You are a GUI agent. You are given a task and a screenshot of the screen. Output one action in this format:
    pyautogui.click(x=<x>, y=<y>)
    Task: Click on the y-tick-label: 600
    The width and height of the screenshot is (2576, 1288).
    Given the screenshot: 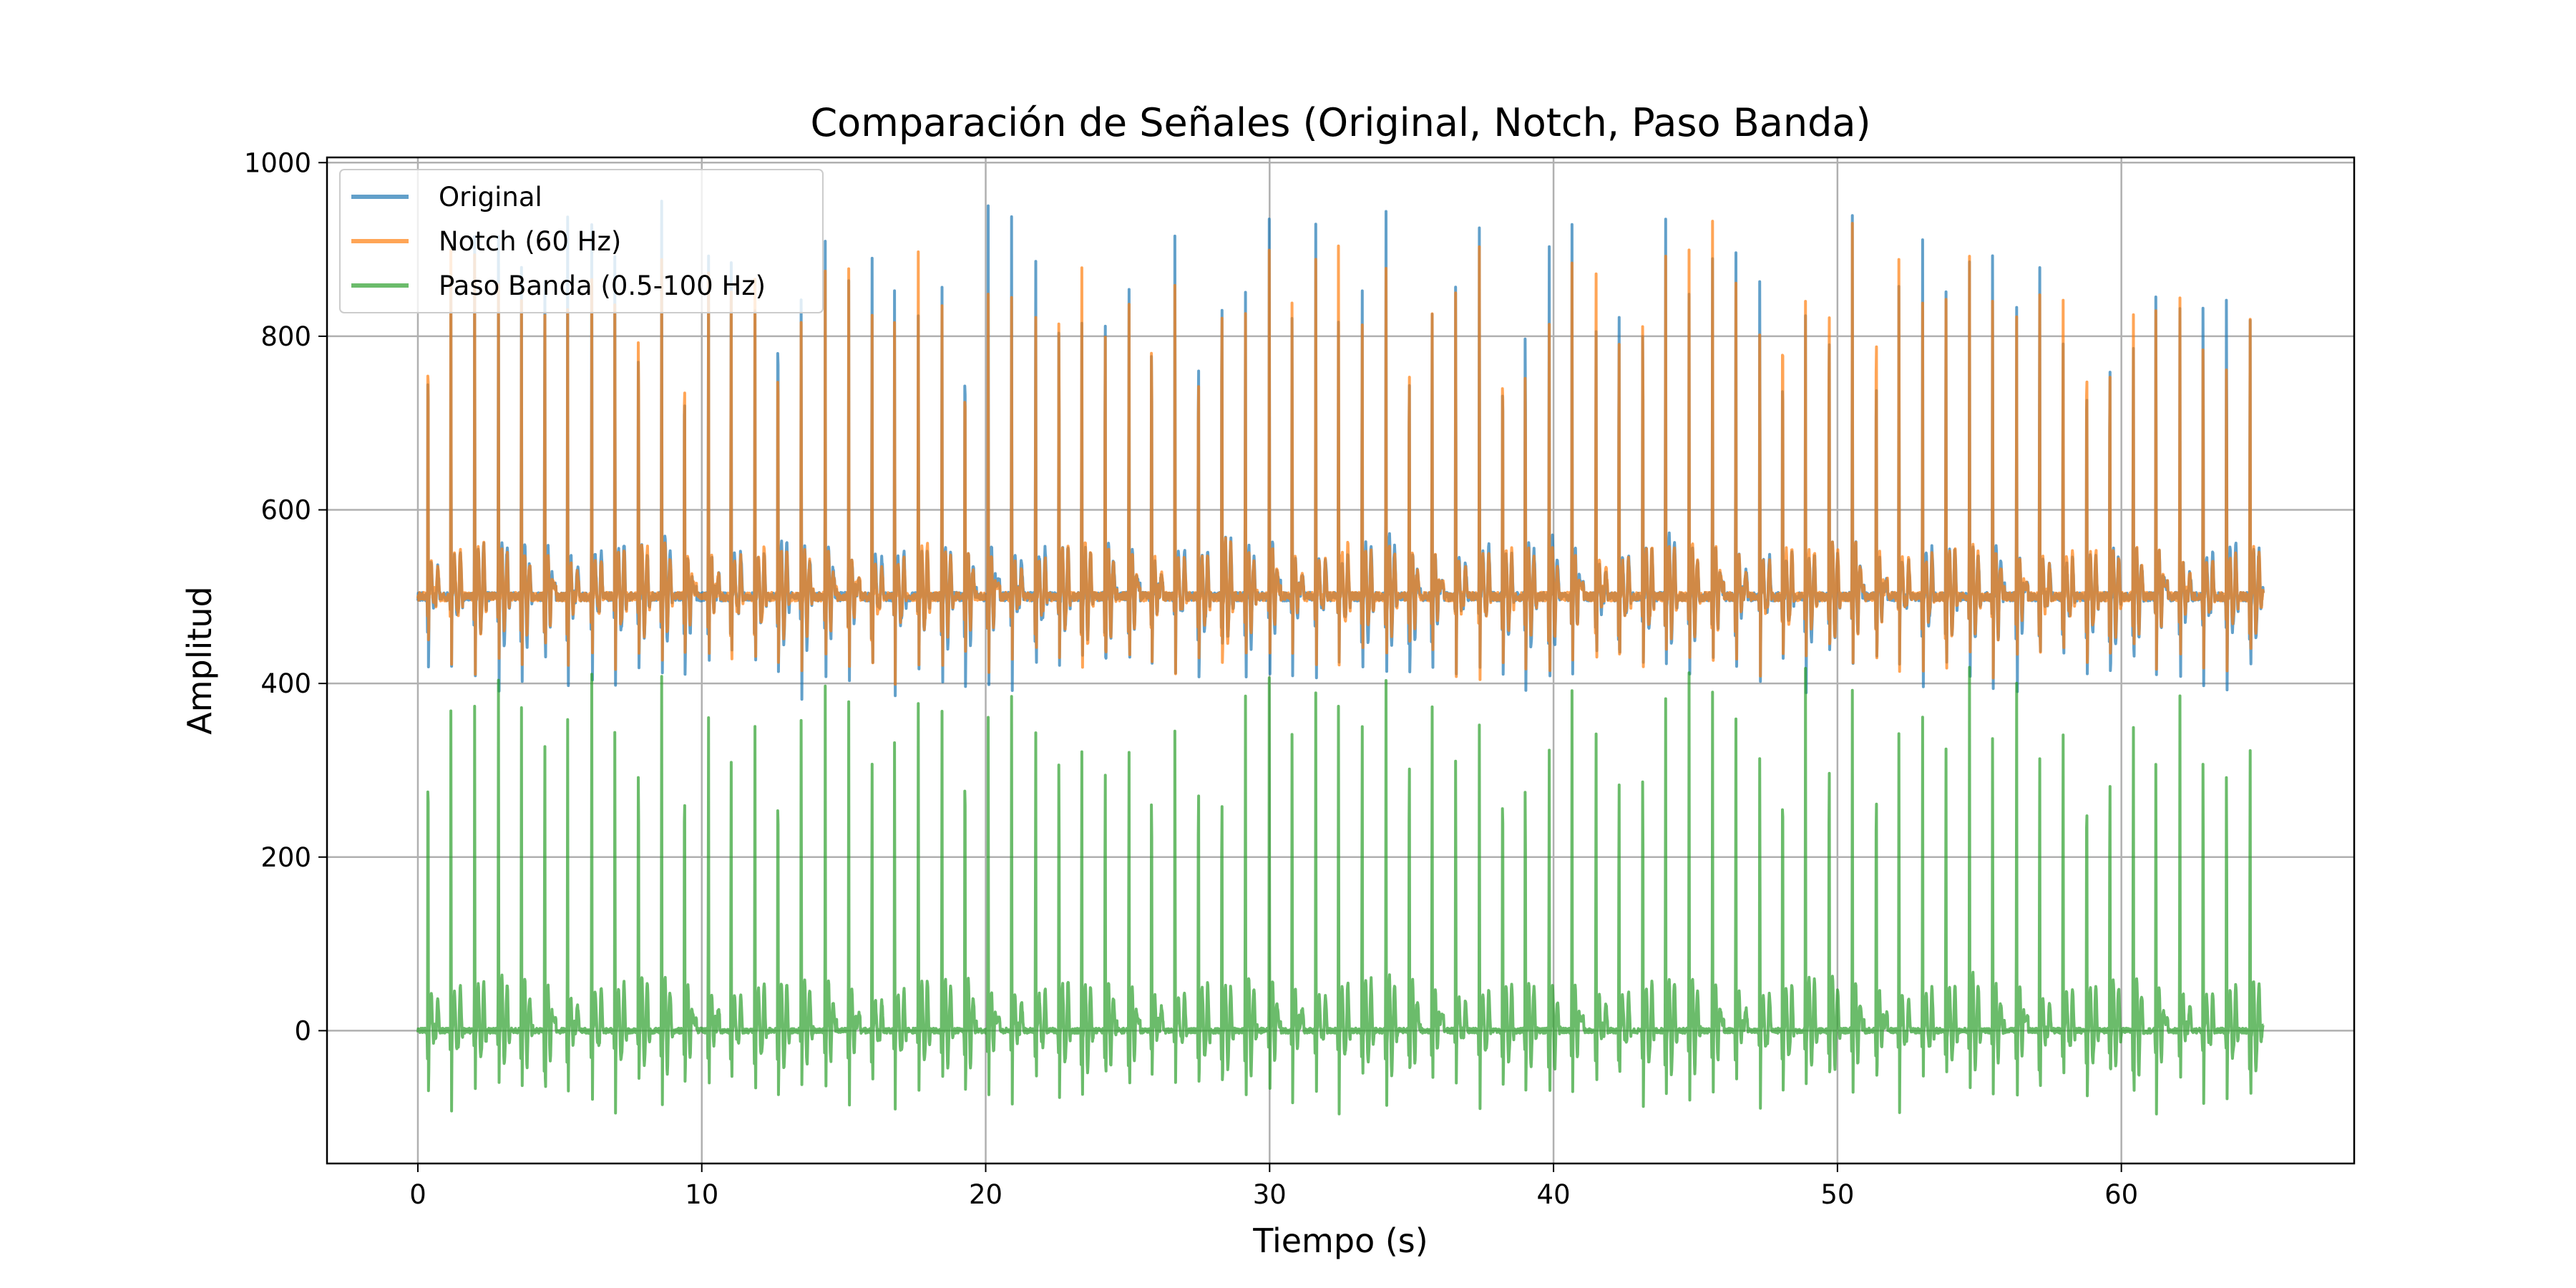 What is the action you would take?
    pyautogui.click(x=285, y=510)
    